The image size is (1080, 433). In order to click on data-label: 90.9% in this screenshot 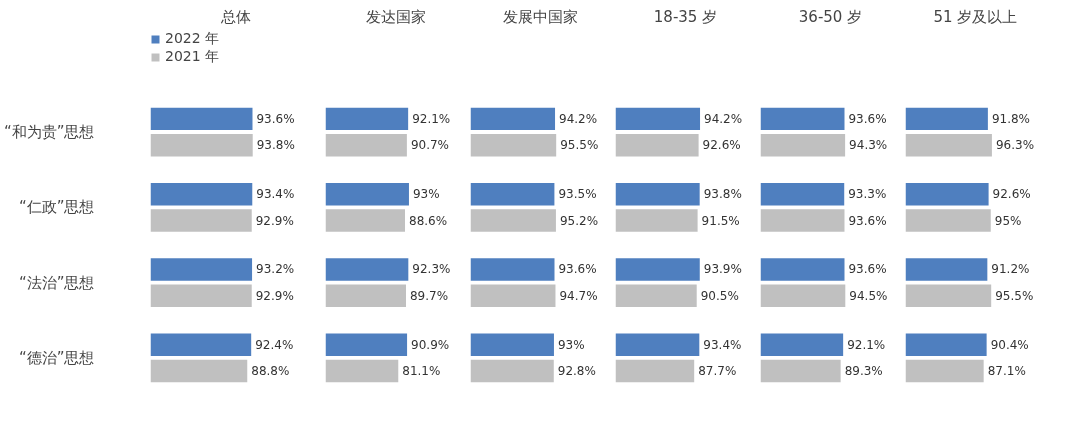, I will do `click(430, 344)`.